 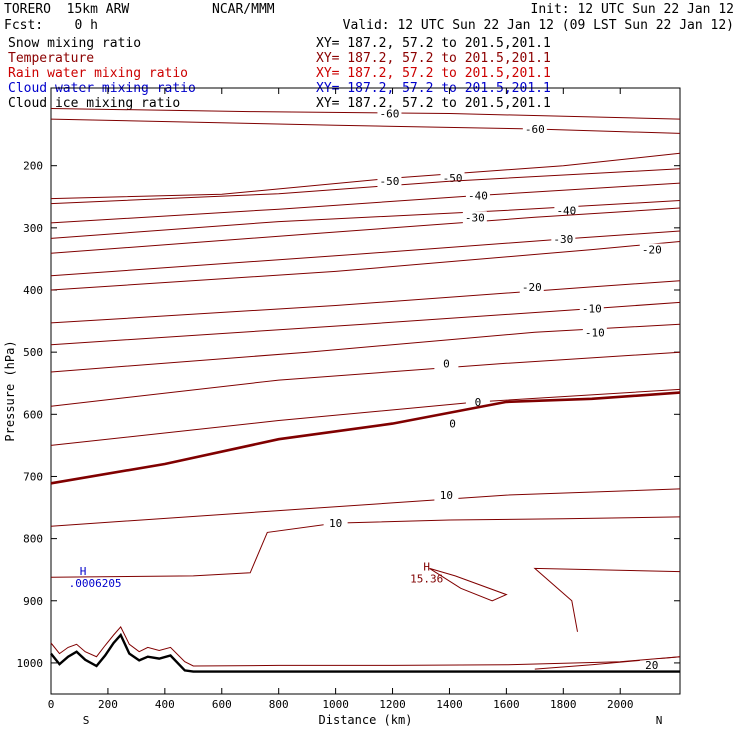 What do you see at coordinates (33, 352) in the screenshot?
I see `y-tick-label: 500` at bounding box center [33, 352].